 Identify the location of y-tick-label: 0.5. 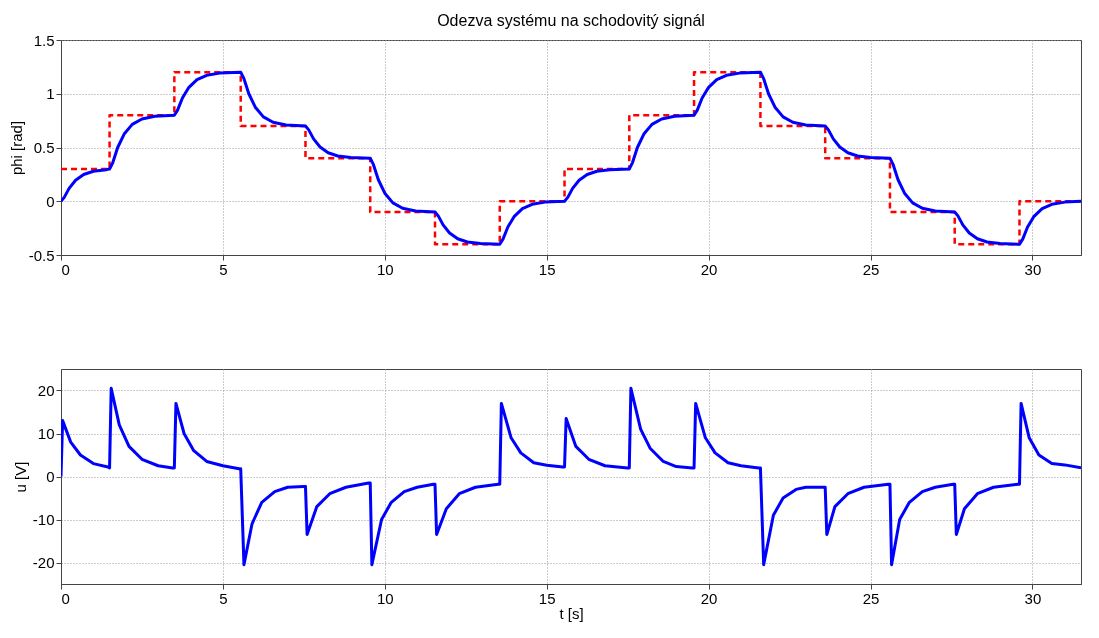
(44, 147).